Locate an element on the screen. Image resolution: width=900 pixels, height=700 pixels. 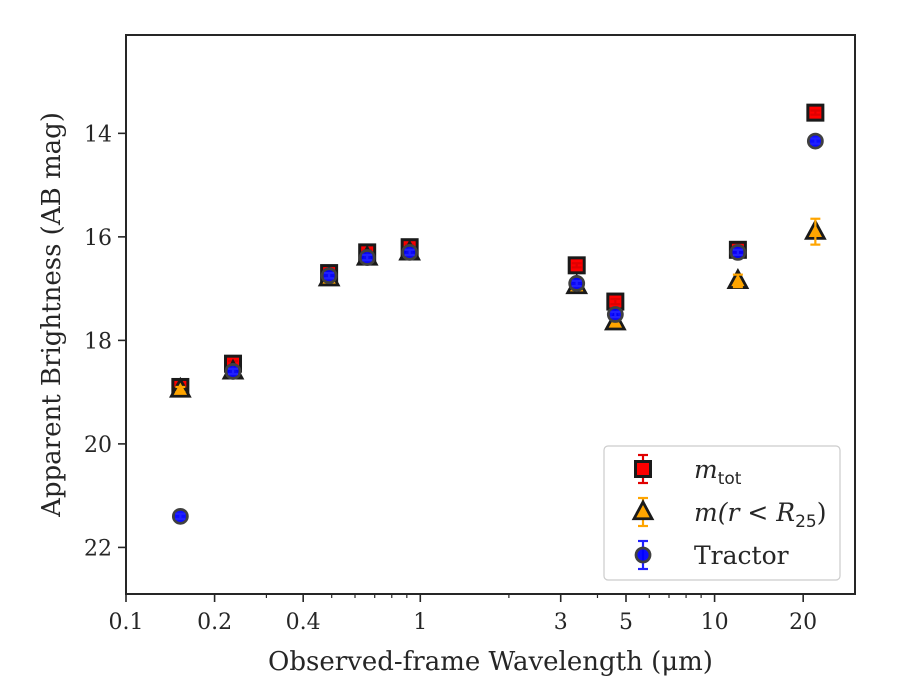
y-axis-ticks: 14 16 18 20 22 is located at coordinates (105, 341).